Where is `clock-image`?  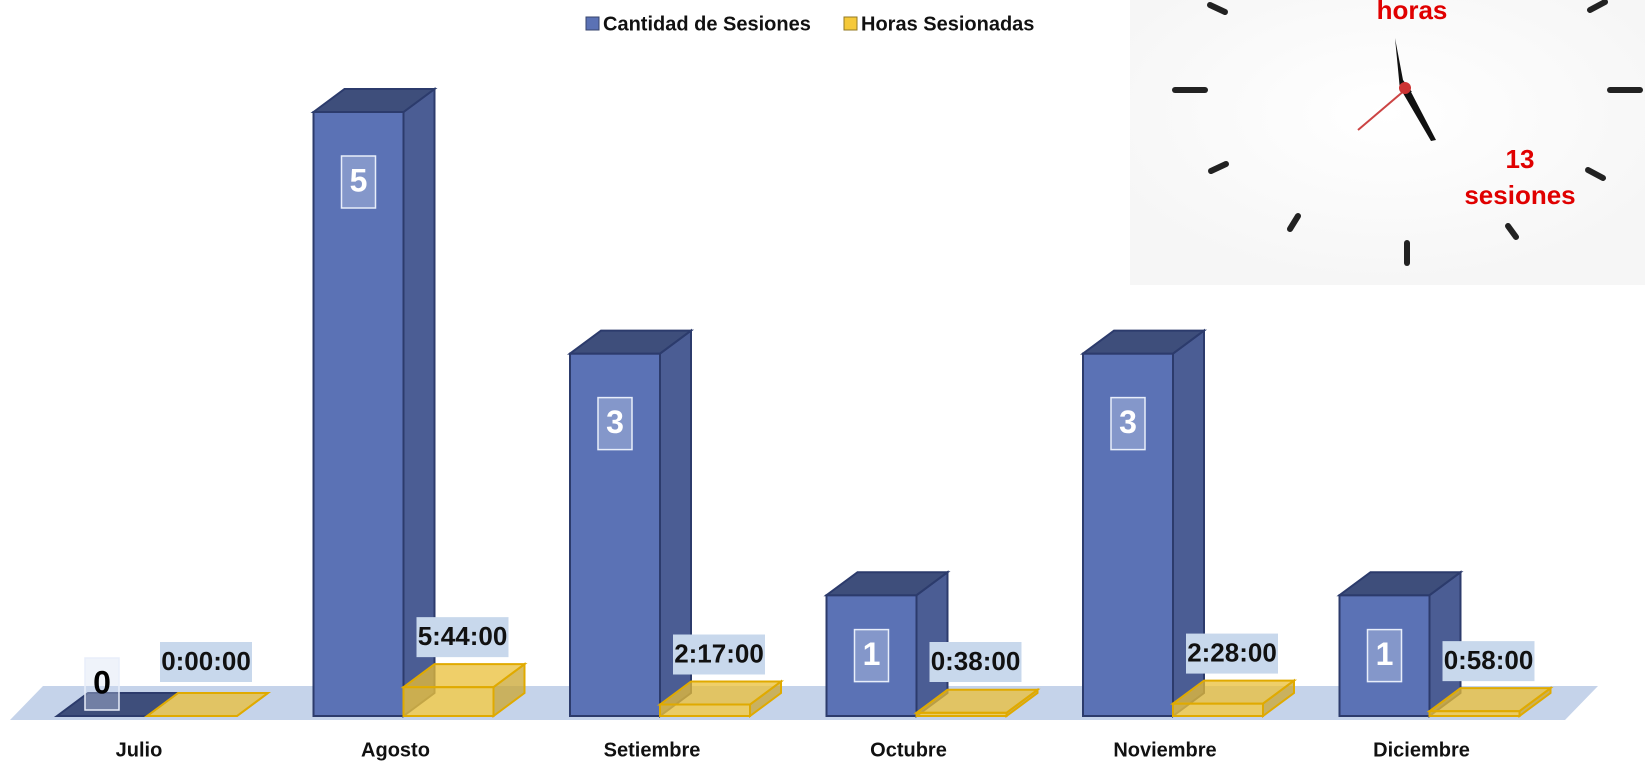 clock-image is located at coordinates (1387, 142).